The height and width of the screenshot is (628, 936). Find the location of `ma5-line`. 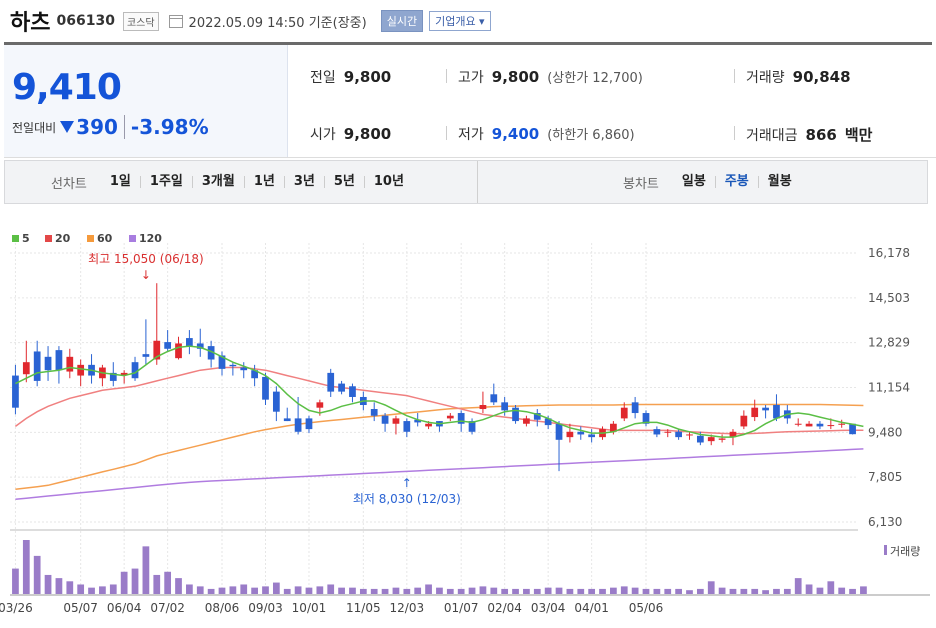

ma5-line is located at coordinates (439, 391).